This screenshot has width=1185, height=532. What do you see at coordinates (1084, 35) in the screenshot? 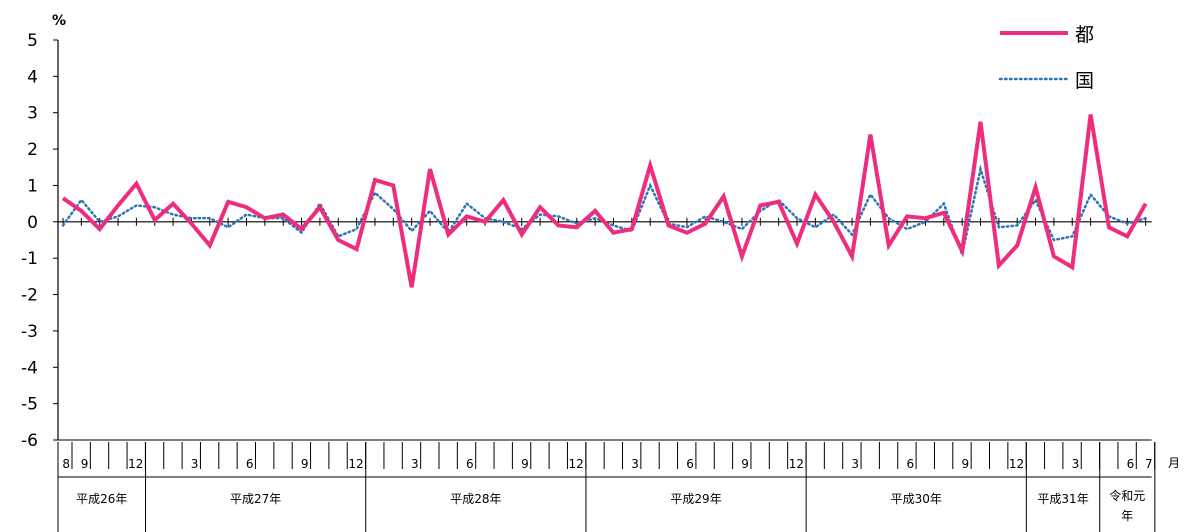
I see `legend-label-tokyo: 都` at bounding box center [1084, 35].